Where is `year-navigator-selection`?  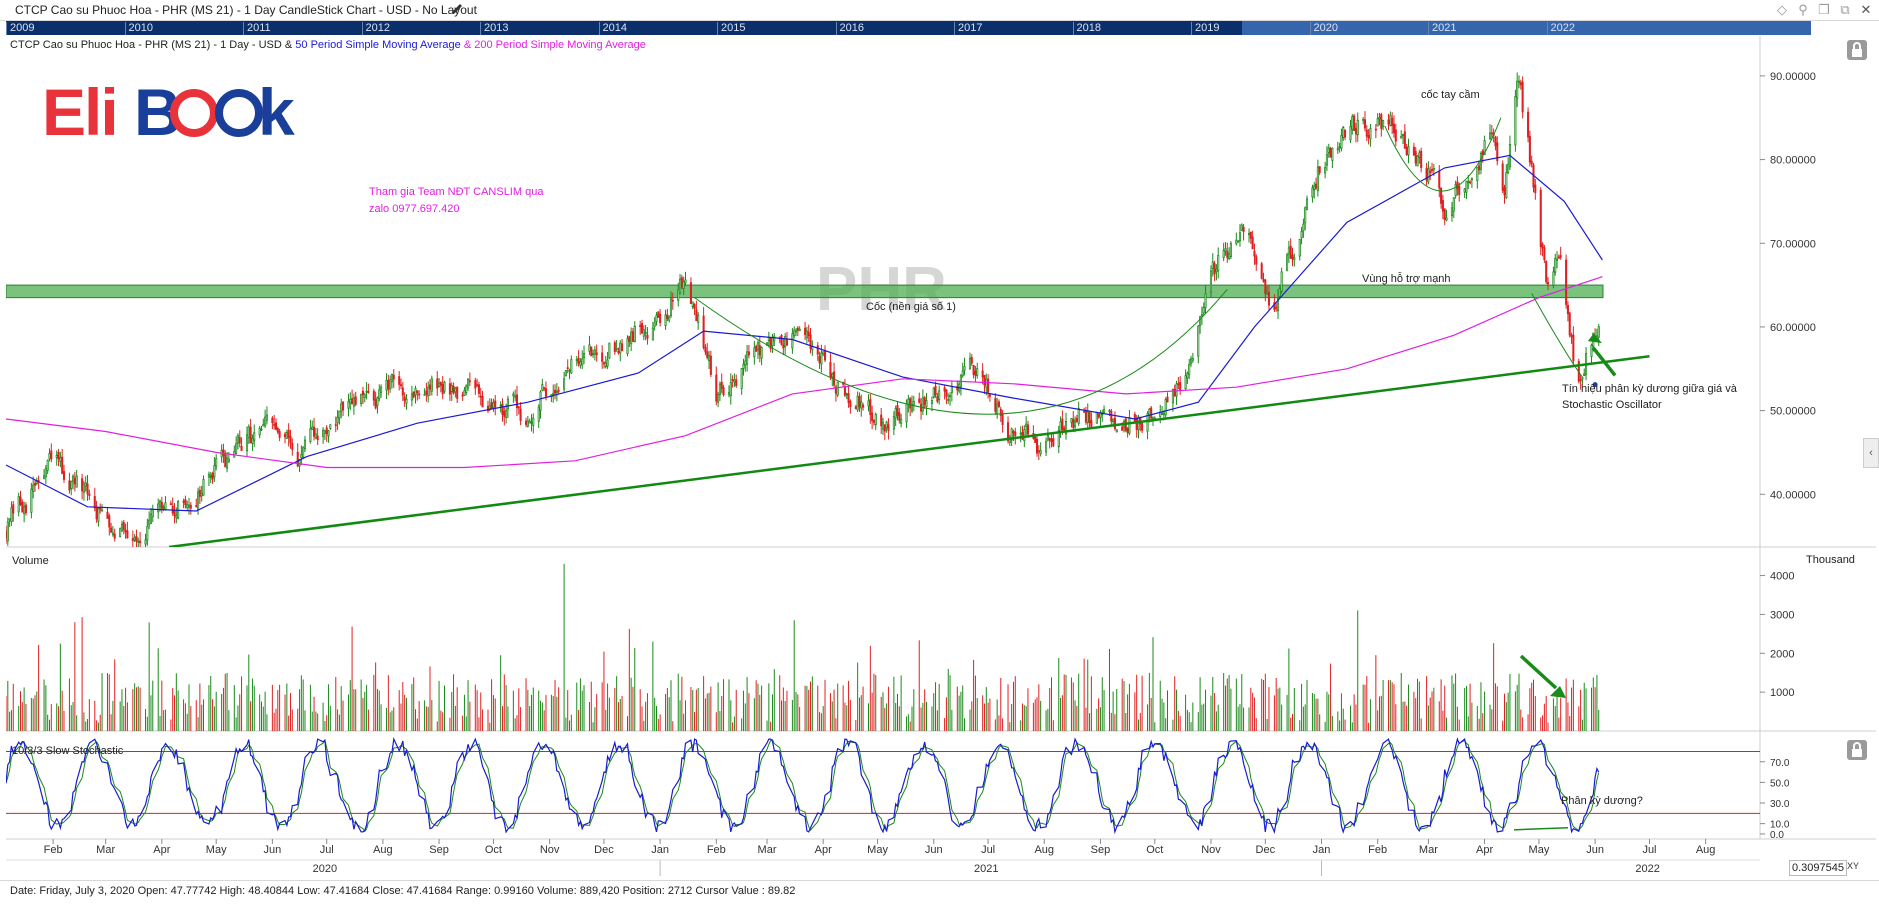
year-navigator-selection is located at coordinates (1526, 28).